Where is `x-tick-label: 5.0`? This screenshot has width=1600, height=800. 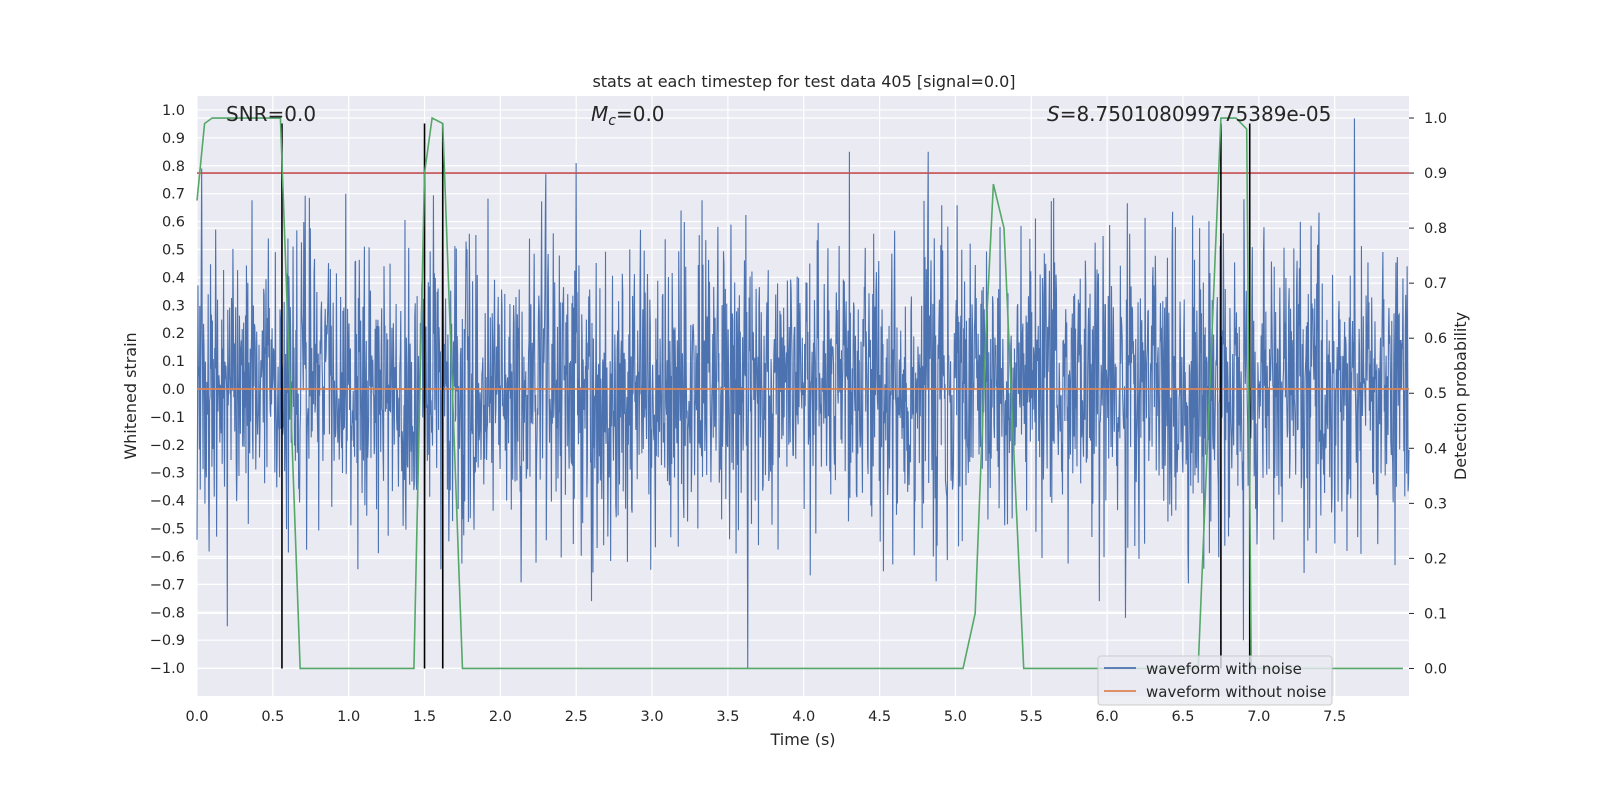
x-tick-label: 5.0 is located at coordinates (955, 717).